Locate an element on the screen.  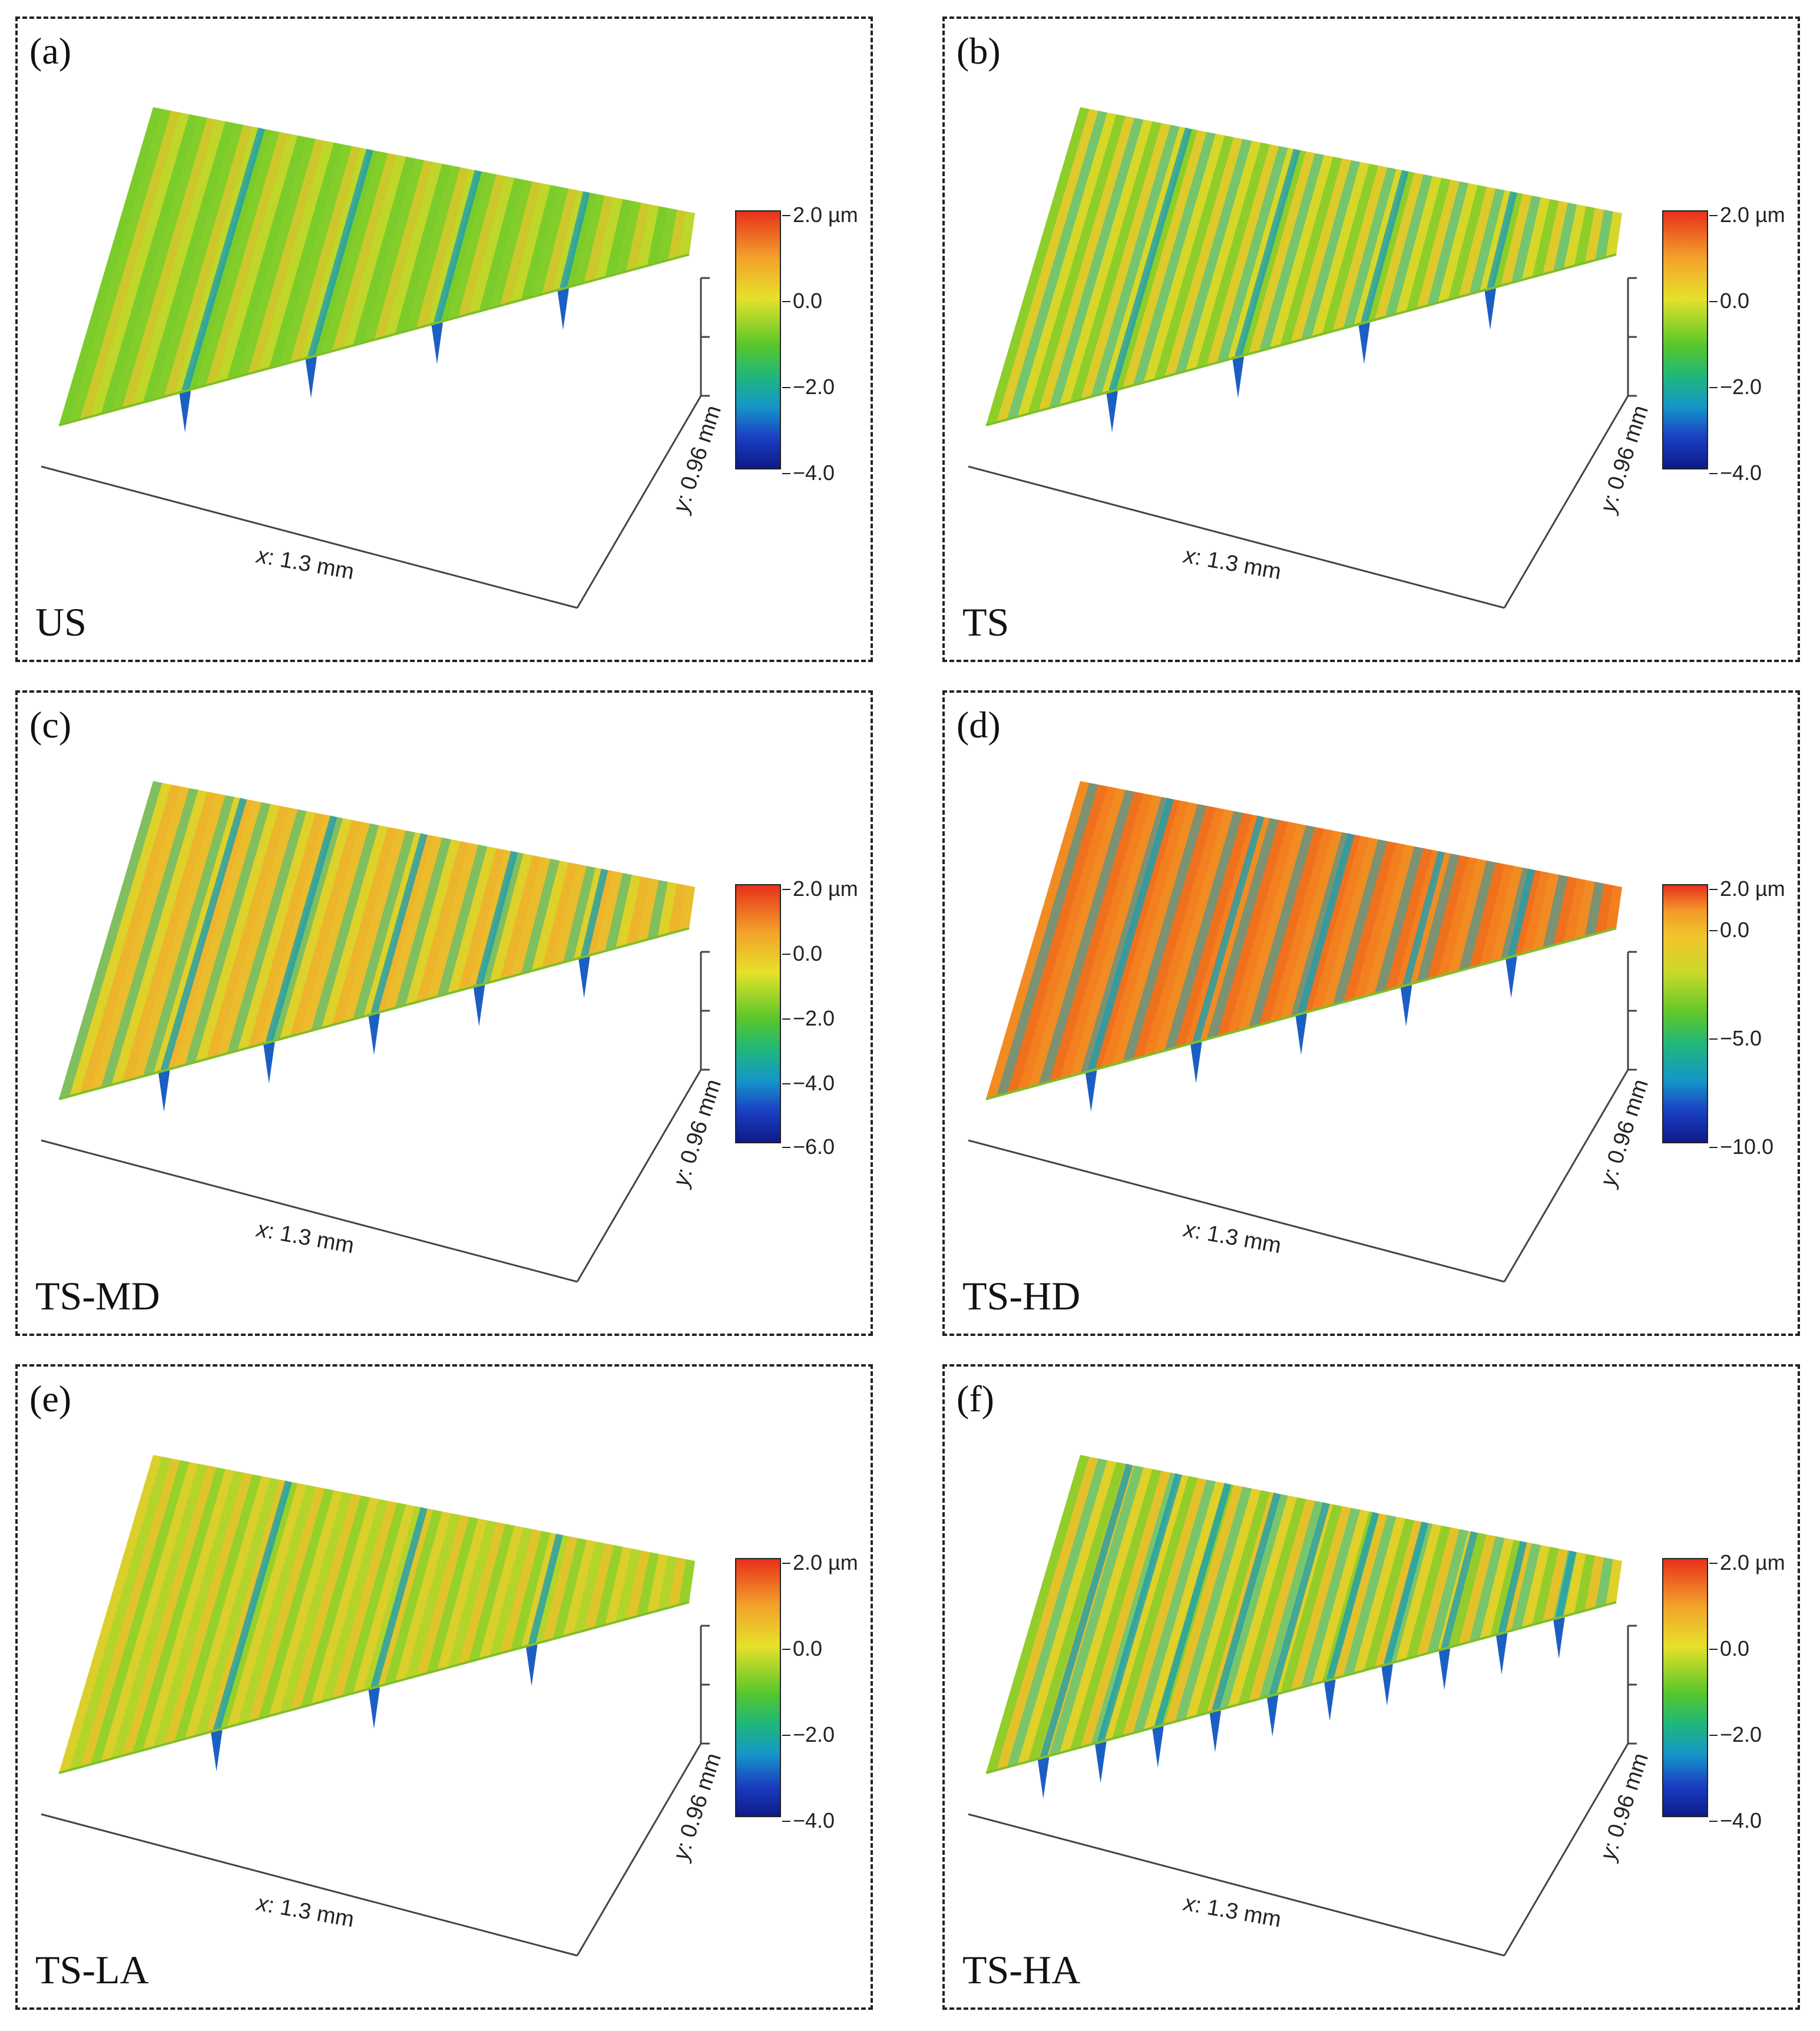
colorbar-tick: 2.0 µm is located at coordinates (820, 888).